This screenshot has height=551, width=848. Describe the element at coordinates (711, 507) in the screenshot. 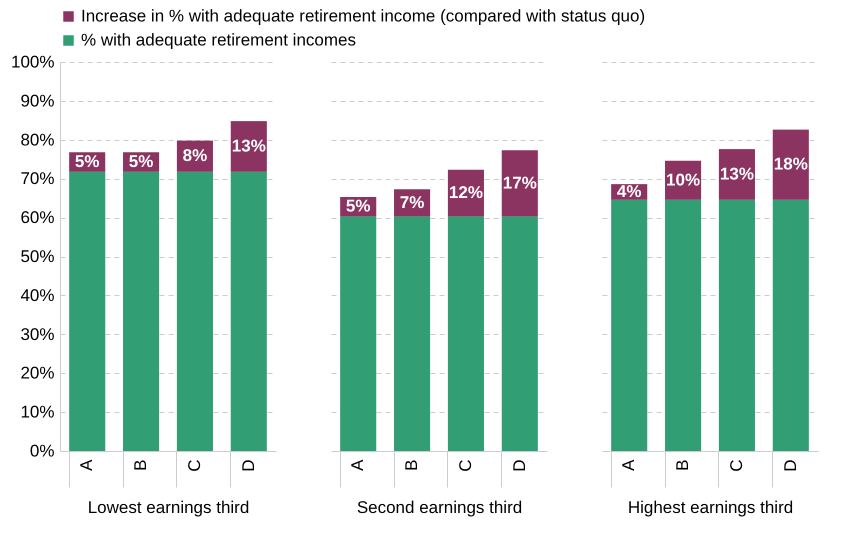

I see `x-axis-title: Highest earnings third` at that location.